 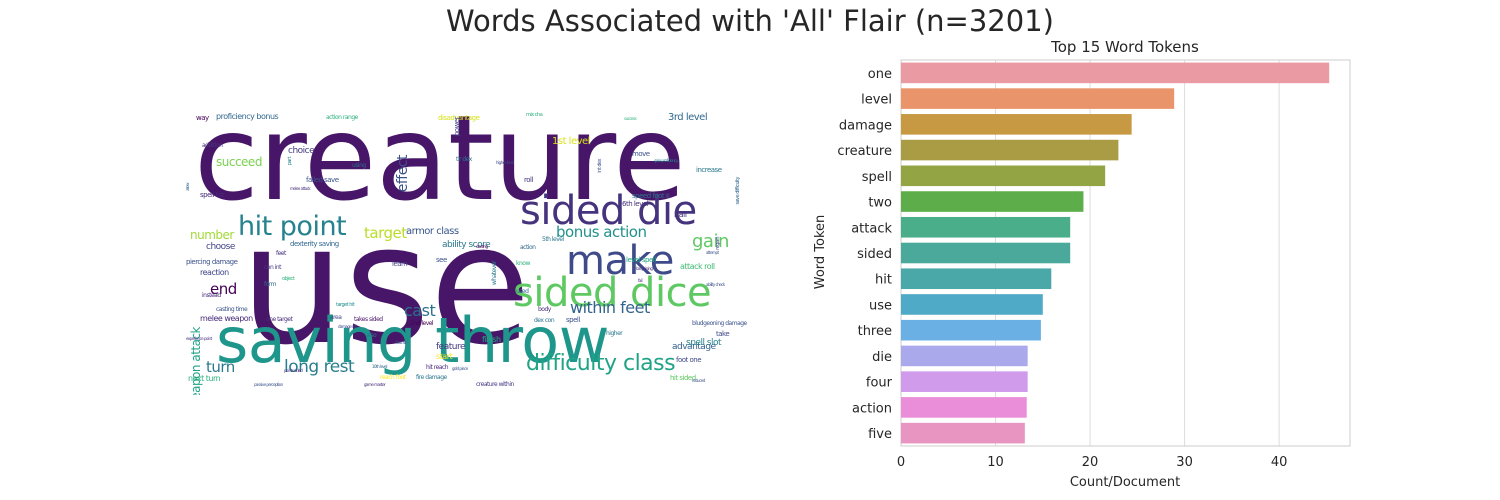 What do you see at coordinates (648, 196) in the screenshot?
I see `cloud-word: speed foot` at bounding box center [648, 196].